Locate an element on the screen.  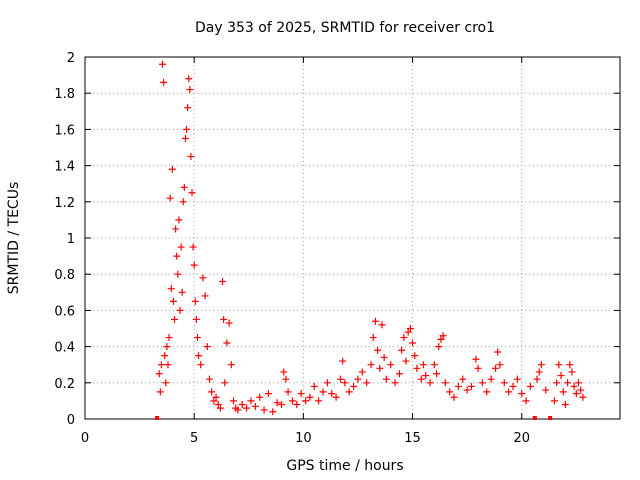
x-tick-label: 5 is located at coordinates (194, 438).